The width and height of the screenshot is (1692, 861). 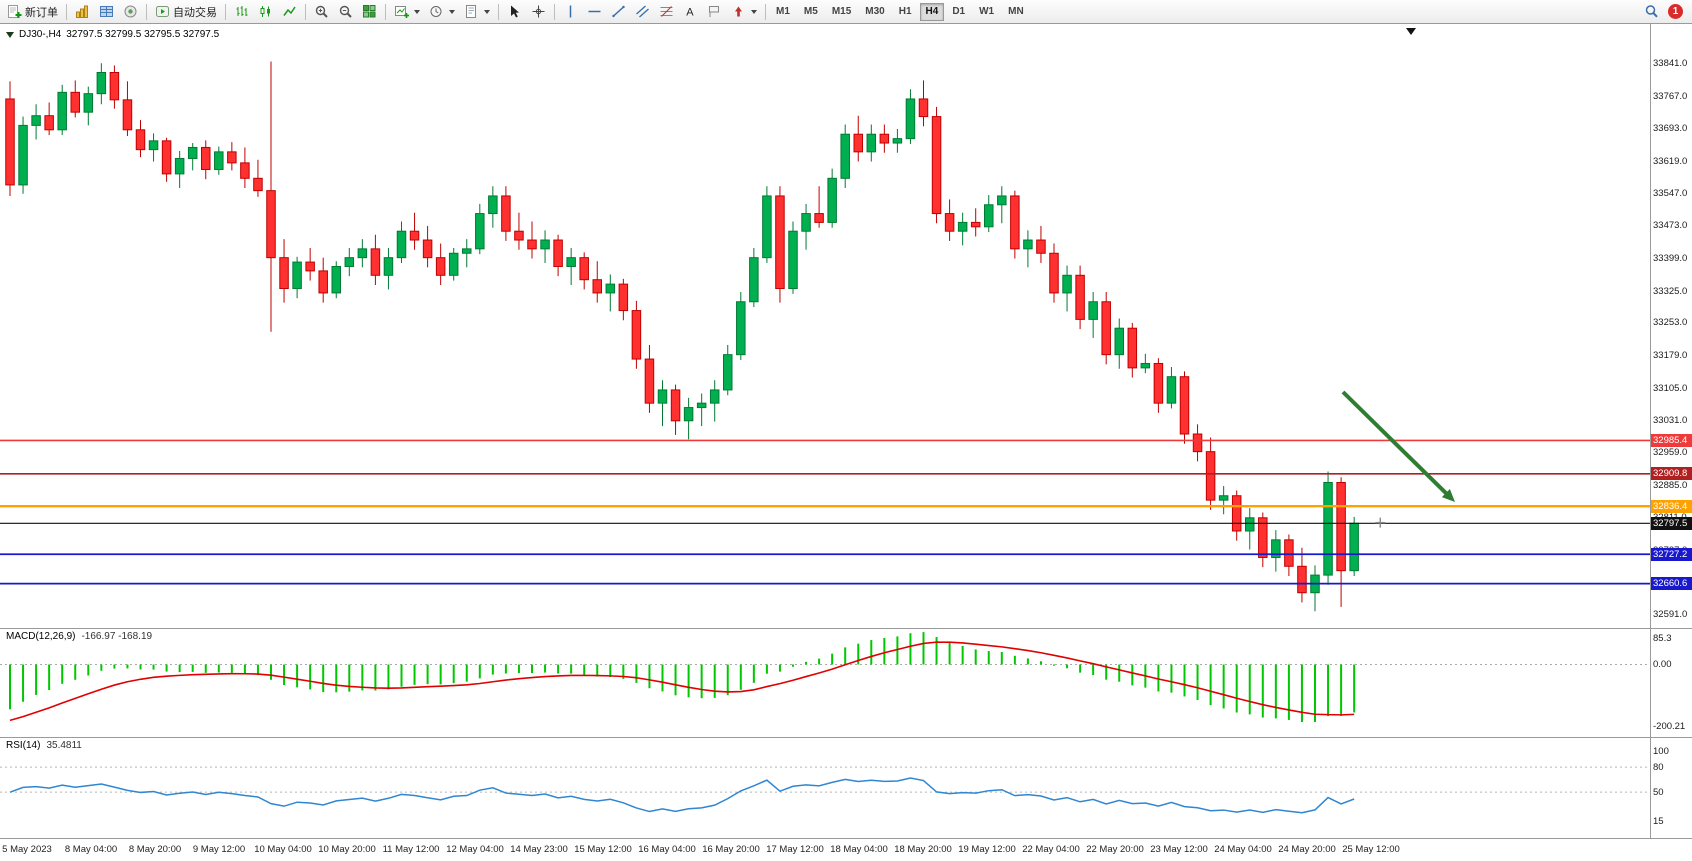 I want to click on zoom-in-button, so click(x=321, y=12).